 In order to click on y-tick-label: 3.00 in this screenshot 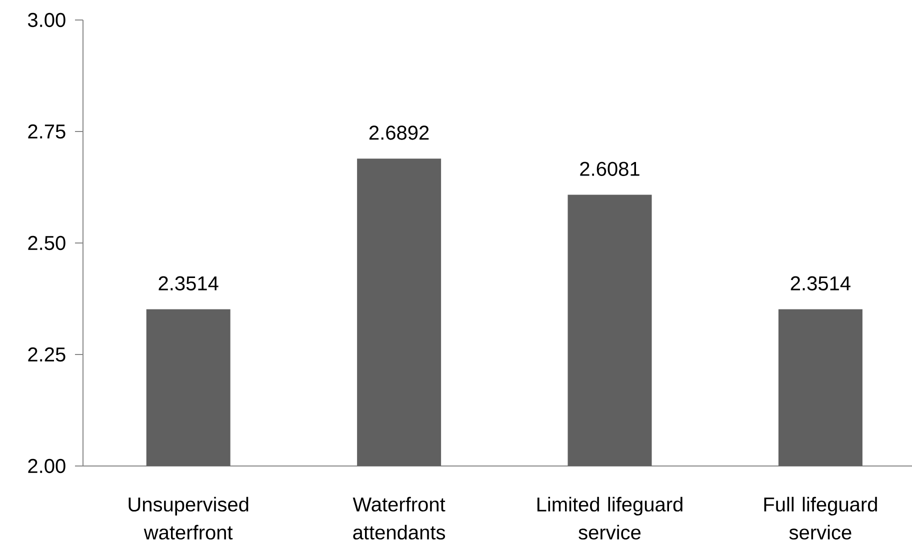, I will do `click(47, 20)`.